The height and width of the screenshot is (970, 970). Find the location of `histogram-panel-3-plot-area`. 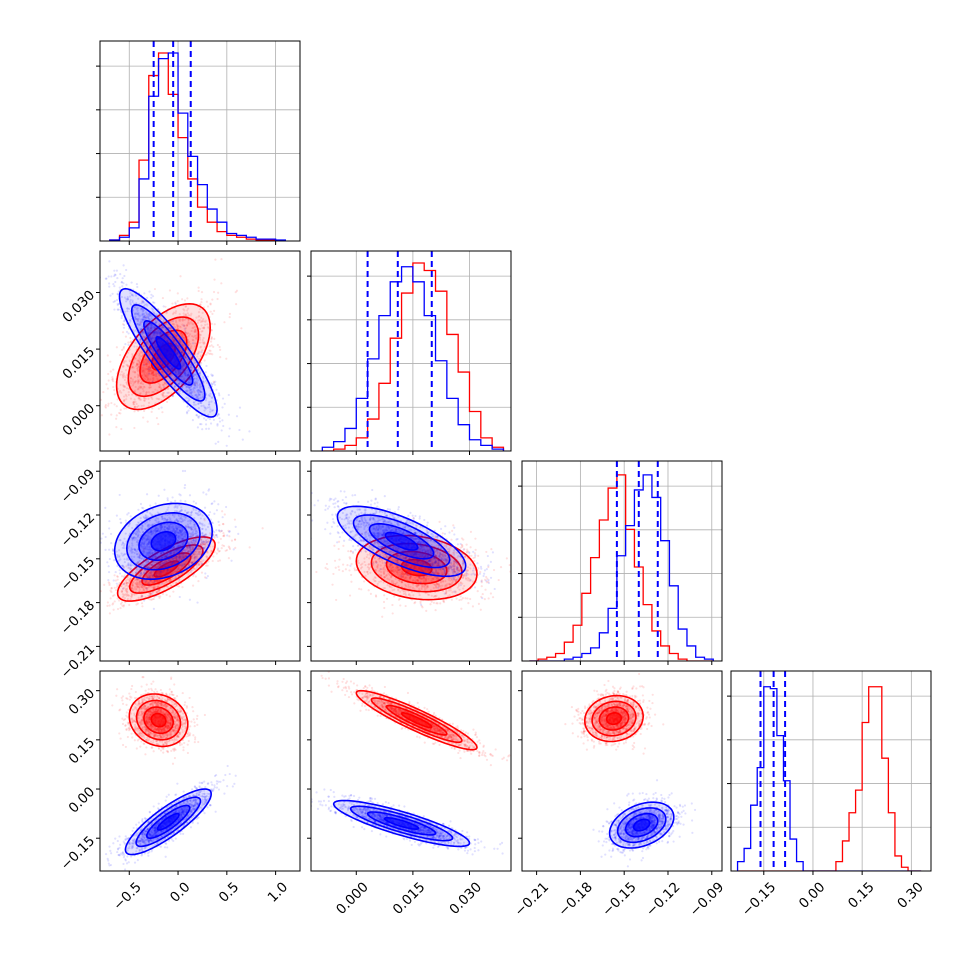

histogram-panel-3-plot-area is located at coordinates (831, 771).